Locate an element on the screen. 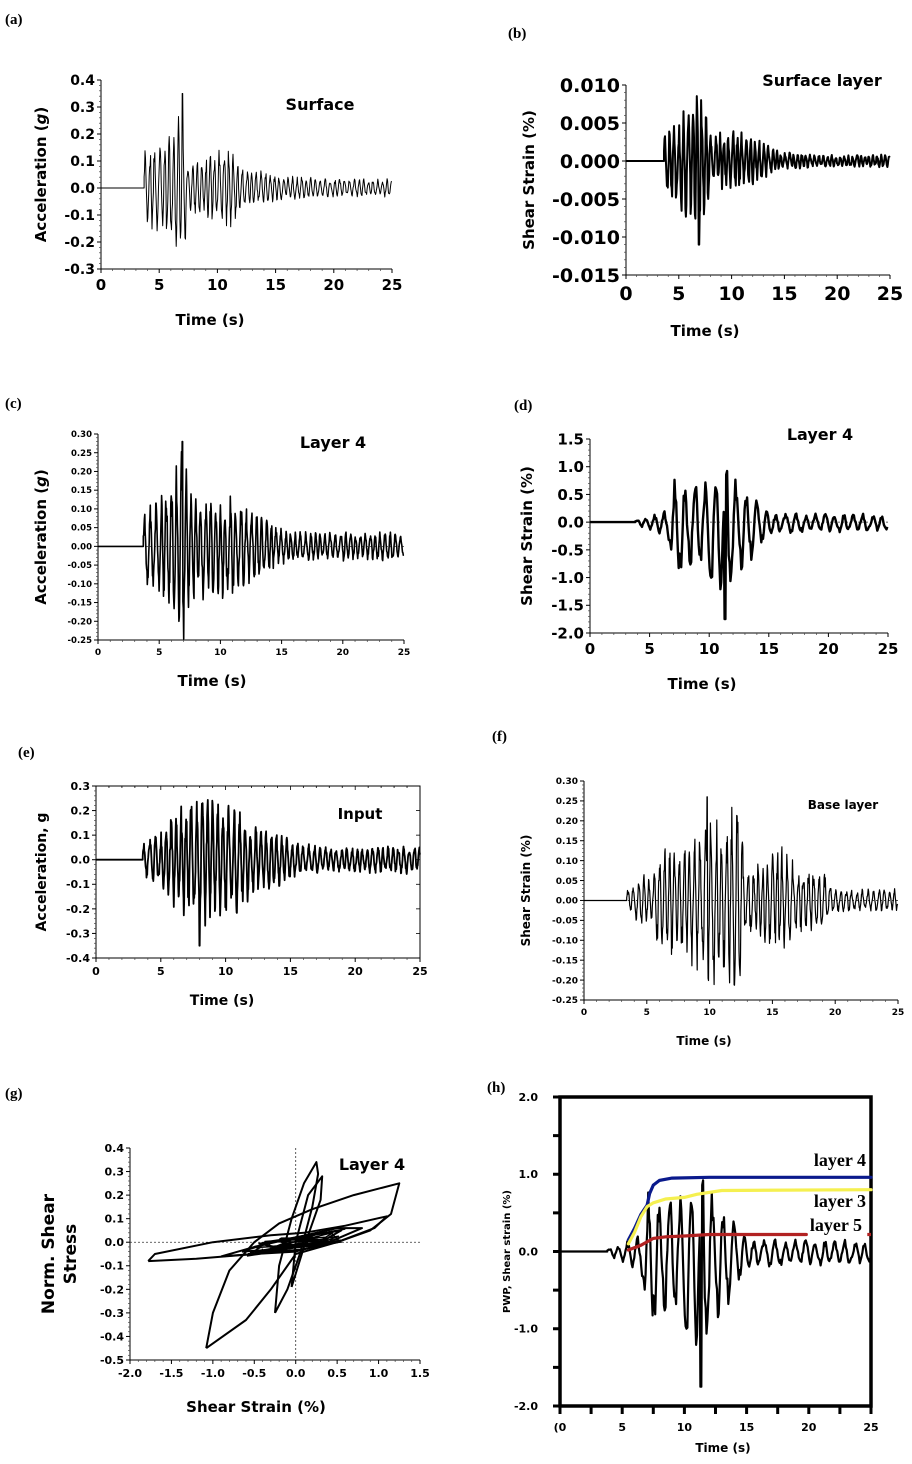  legend-layer-5: layer 5 is located at coordinates (836, 1225).